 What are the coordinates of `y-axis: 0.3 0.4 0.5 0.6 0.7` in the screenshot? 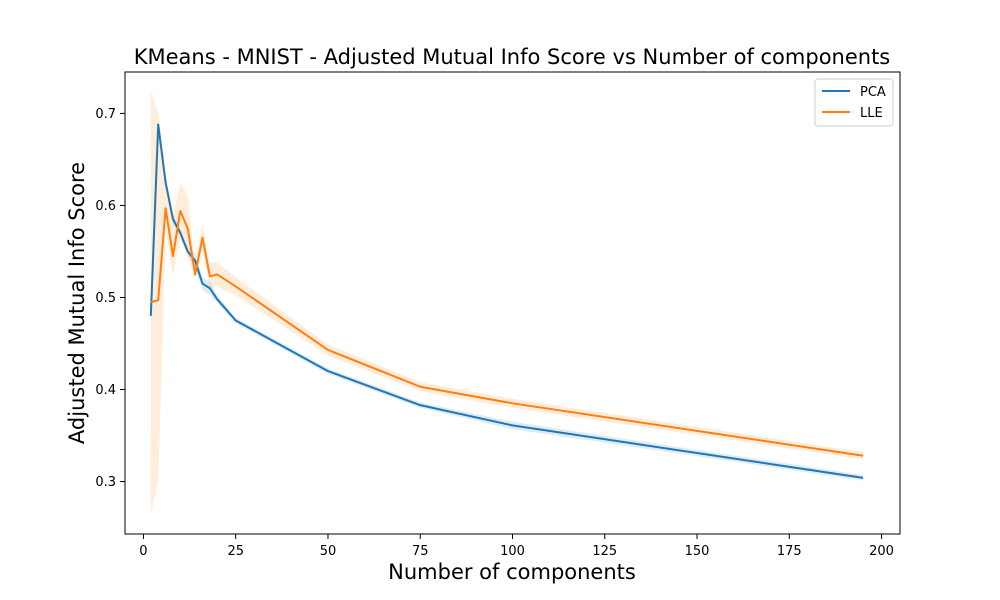 It's located at (110, 298).